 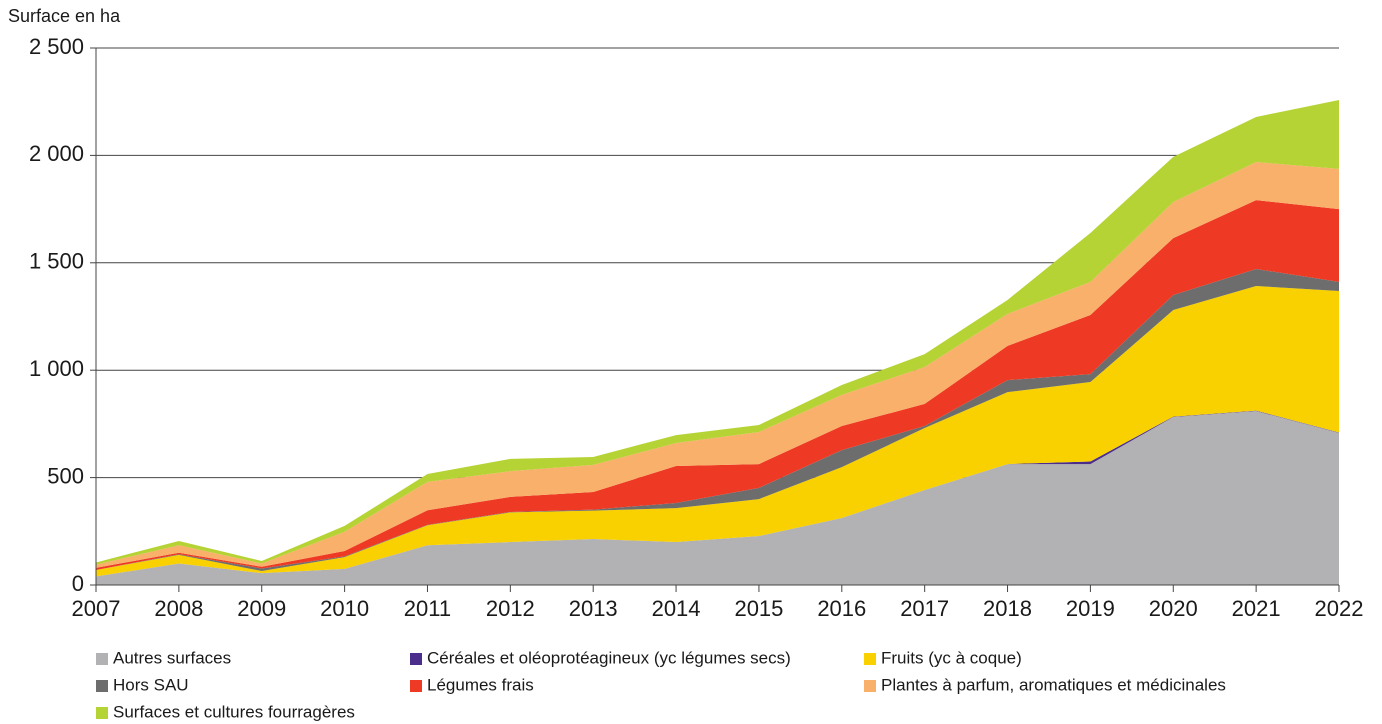 I want to click on legend-label: Surfaces et cultures fourragères, so click(x=234, y=711).